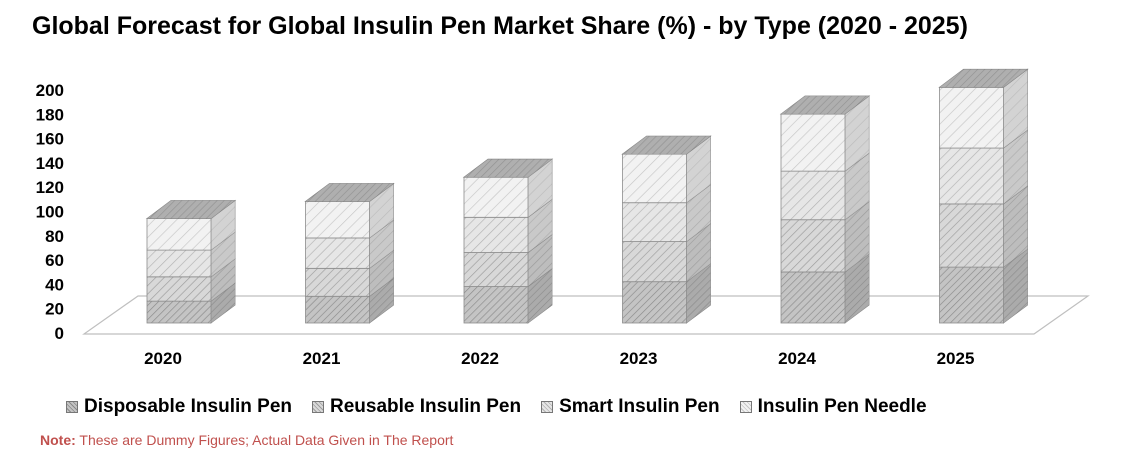 The image size is (1124, 462). What do you see at coordinates (54, 236) in the screenshot?
I see `y-tick-label: 80` at bounding box center [54, 236].